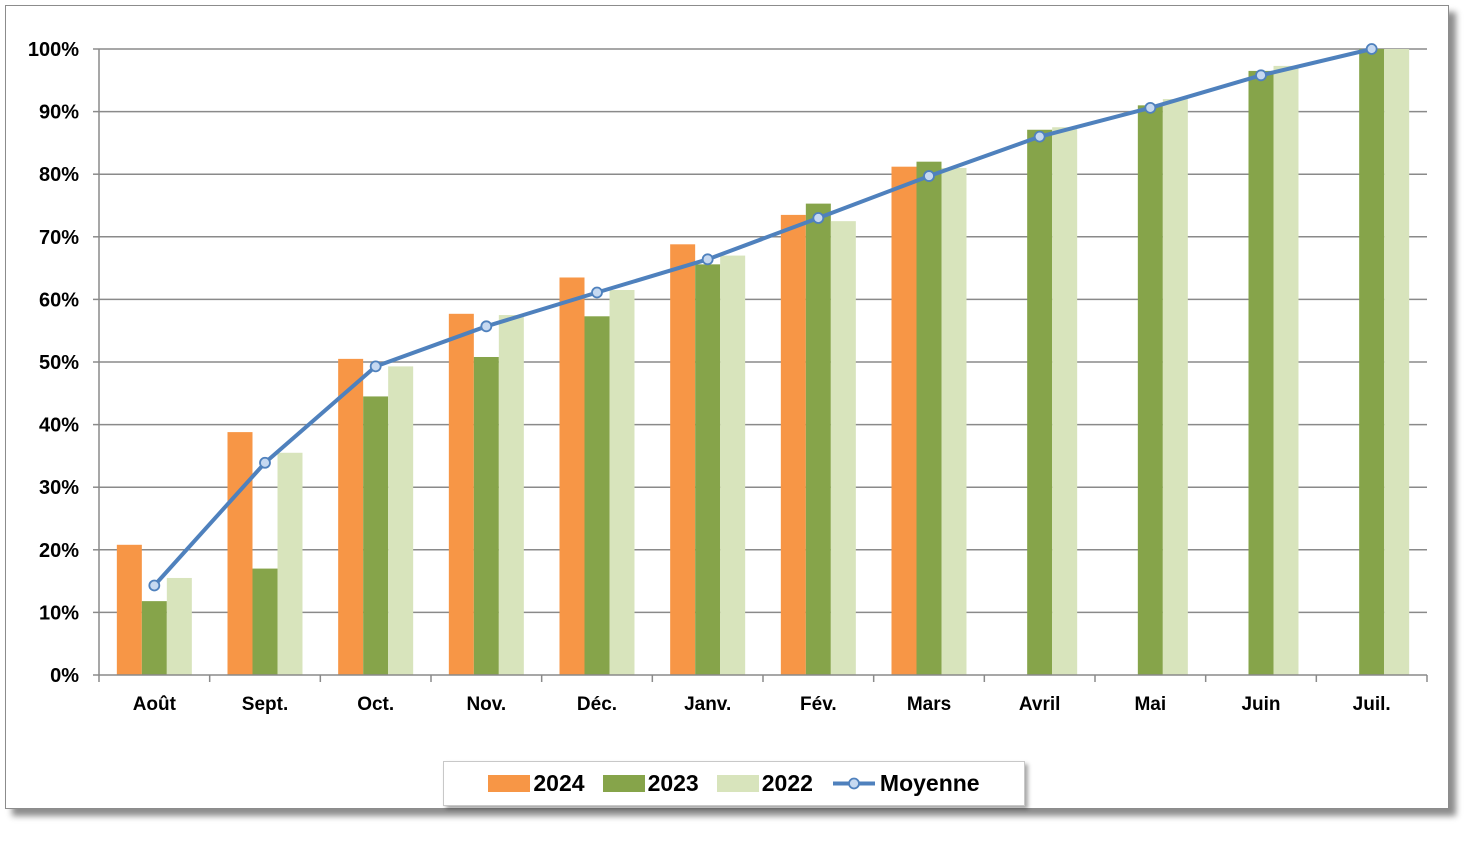 Image resolution: width=1483 pixels, height=844 pixels. I want to click on x-tick-label: Déc., so click(597, 704).